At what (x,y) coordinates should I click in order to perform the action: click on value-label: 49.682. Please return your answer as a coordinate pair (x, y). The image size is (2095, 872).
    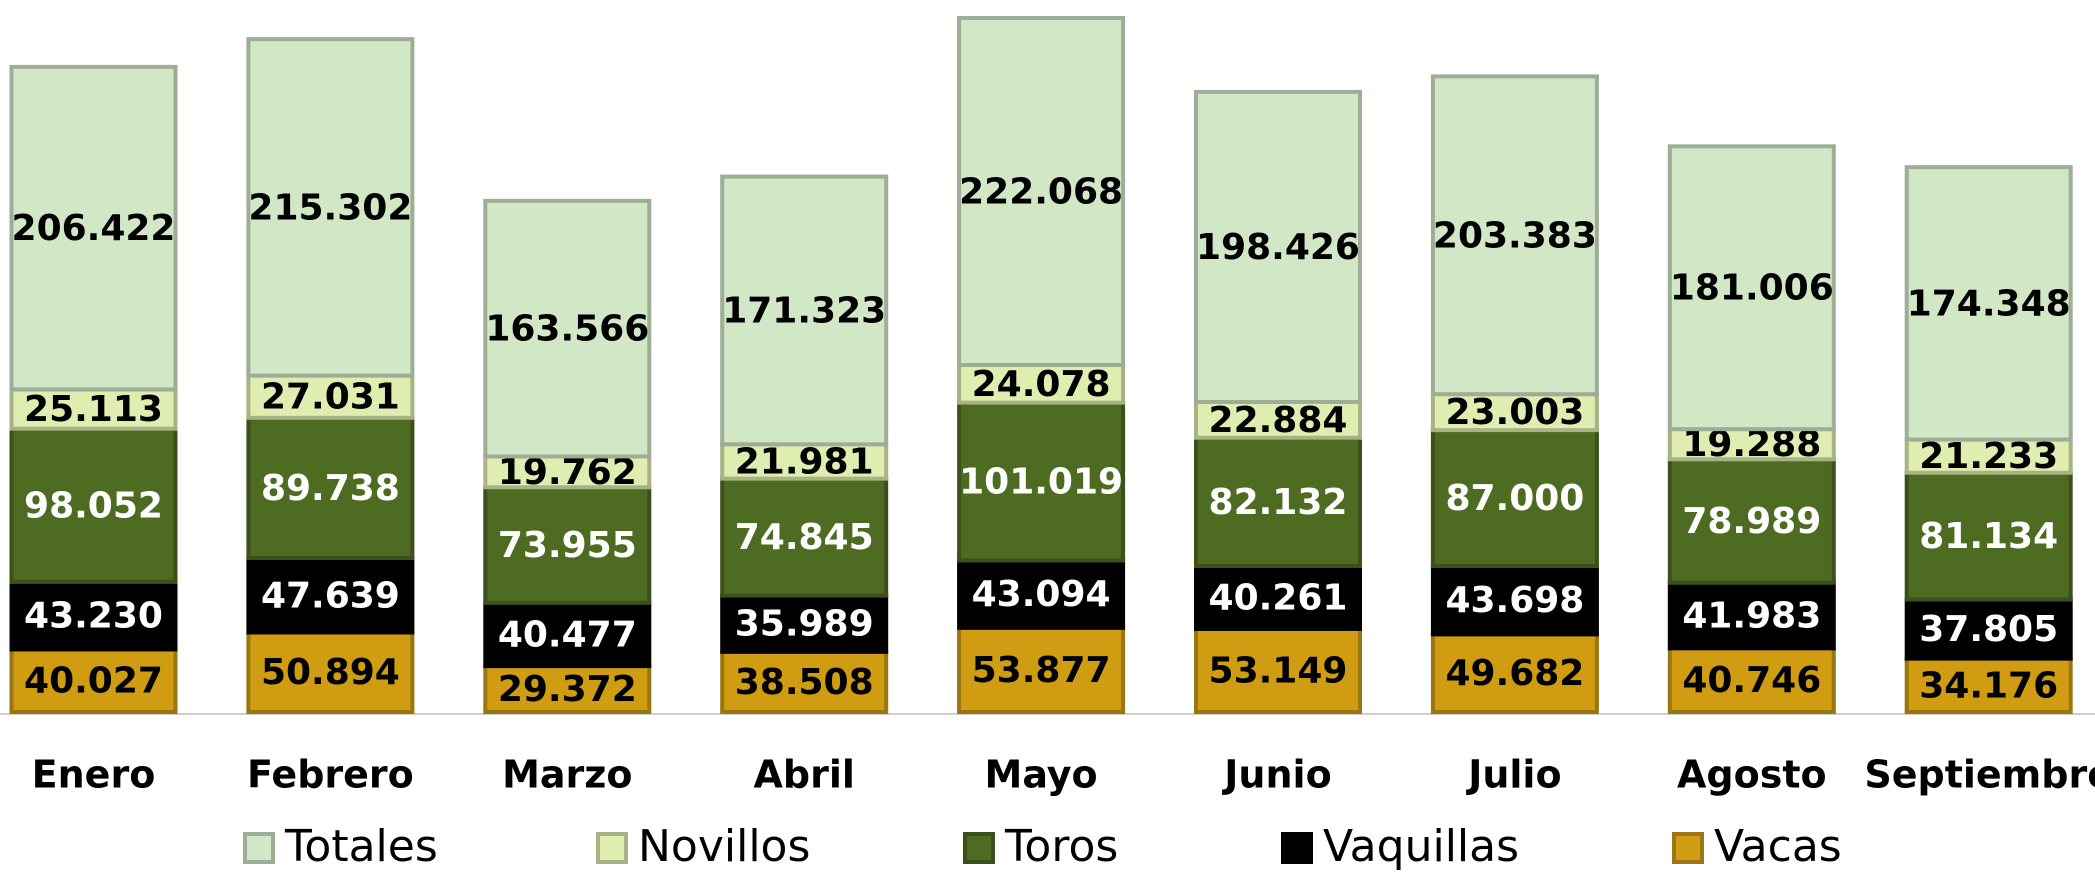
    Looking at the image, I should click on (1514, 673).